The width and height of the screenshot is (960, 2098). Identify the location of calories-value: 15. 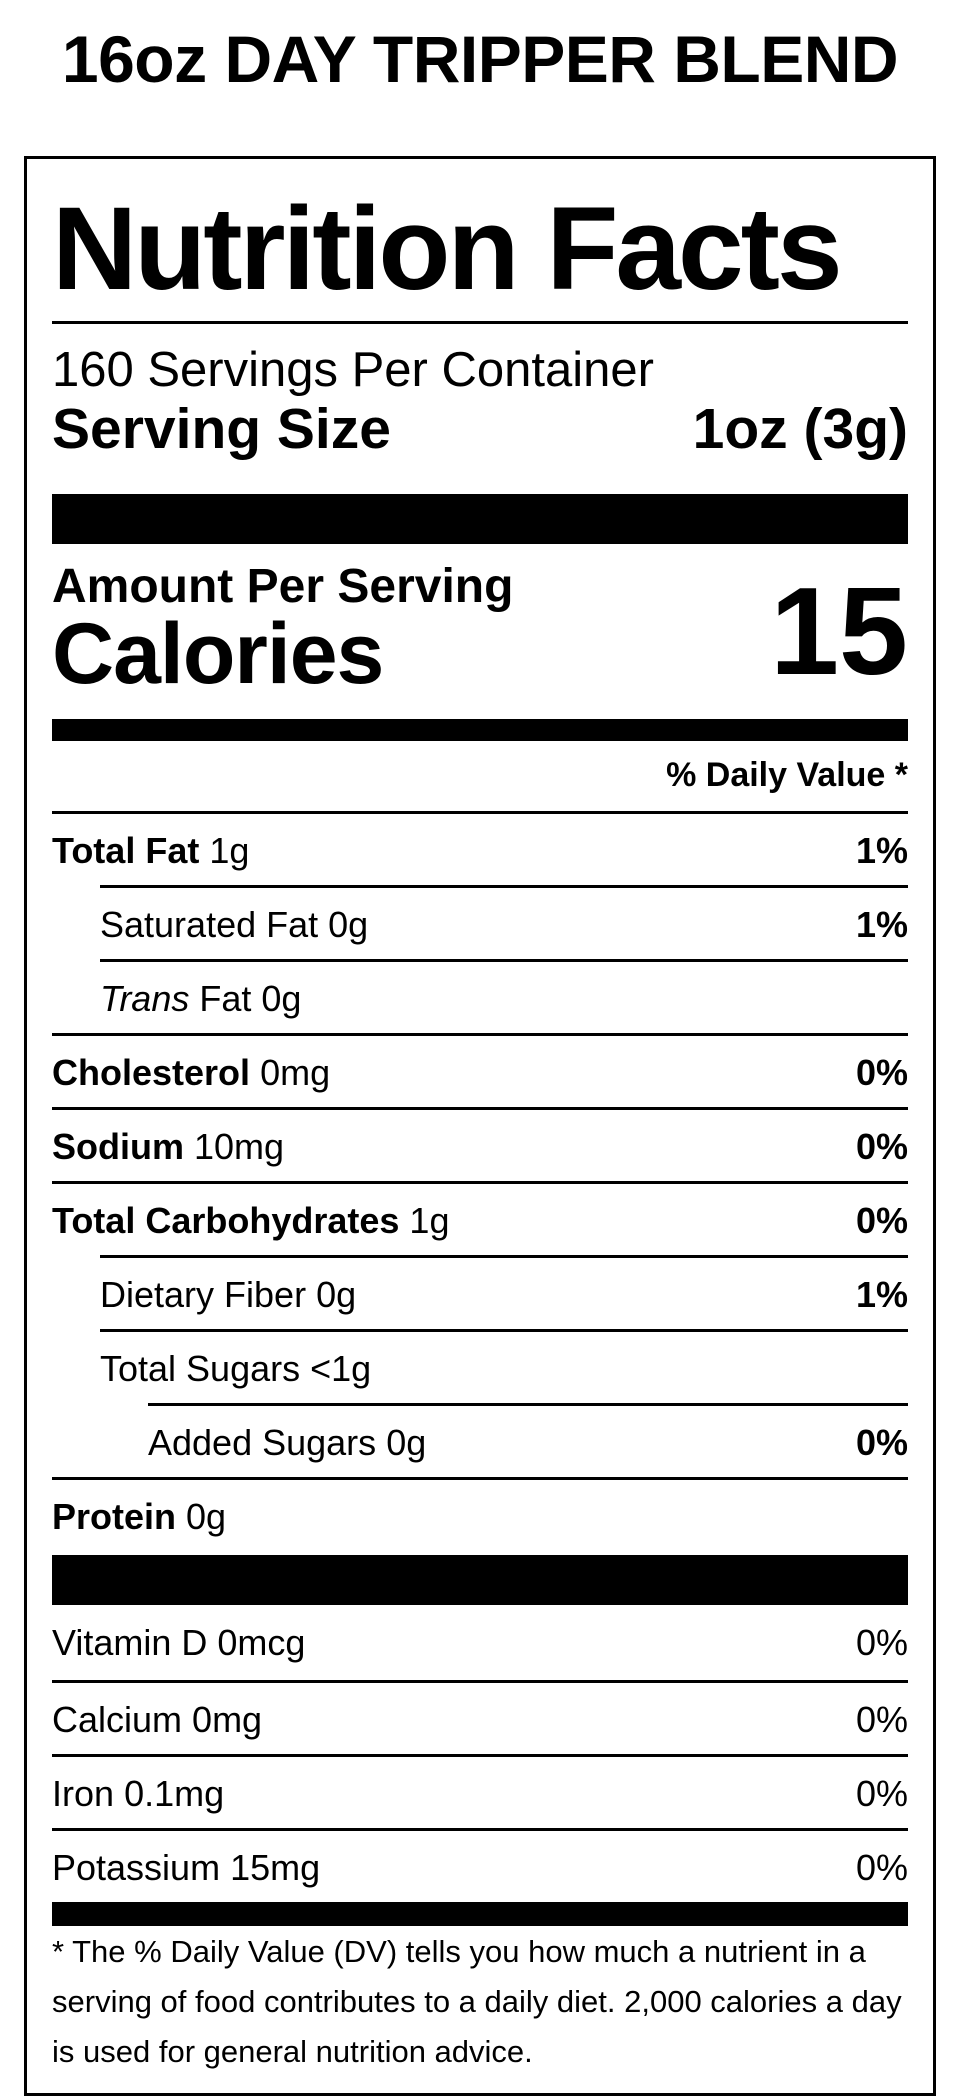
(839, 632).